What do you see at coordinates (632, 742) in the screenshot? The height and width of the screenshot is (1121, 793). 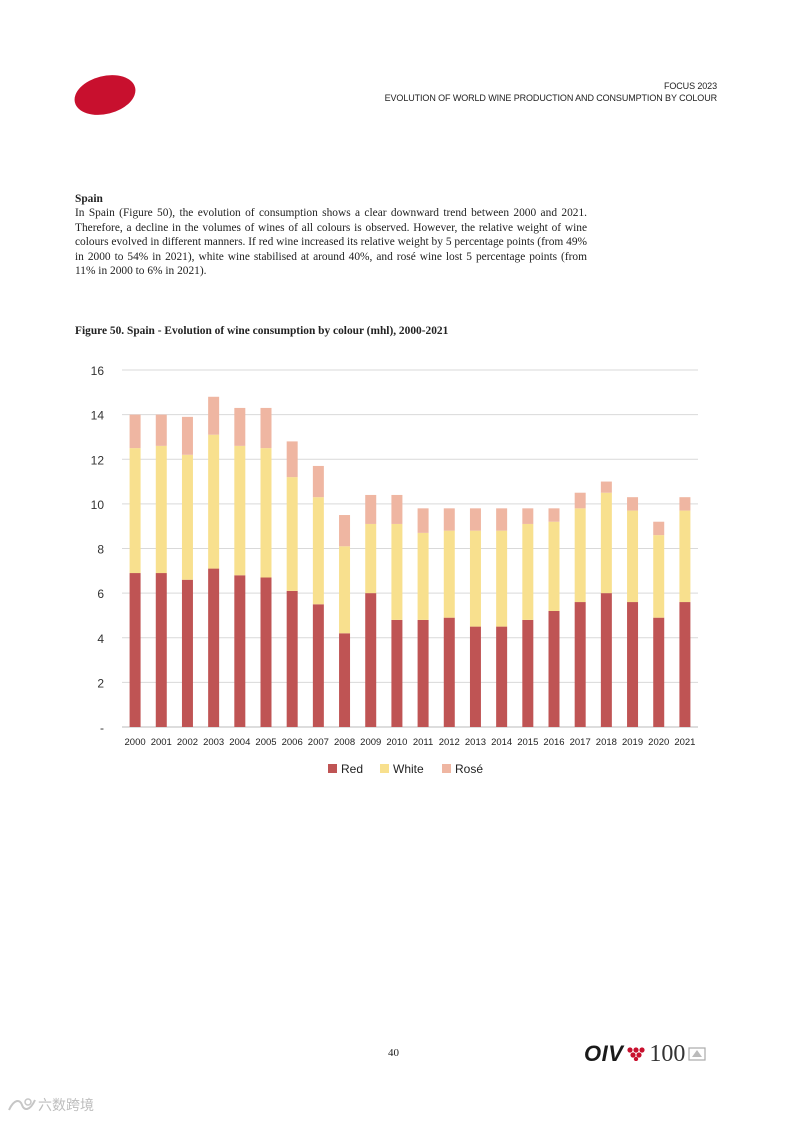 I see `x-tick-label: 2019` at bounding box center [632, 742].